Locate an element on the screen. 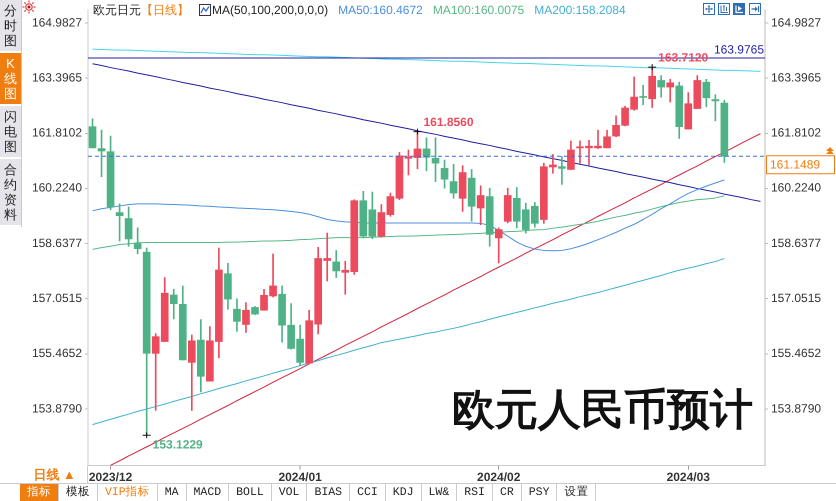 The width and height of the screenshot is (836, 501). text: CCI is located at coordinates (368, 492).